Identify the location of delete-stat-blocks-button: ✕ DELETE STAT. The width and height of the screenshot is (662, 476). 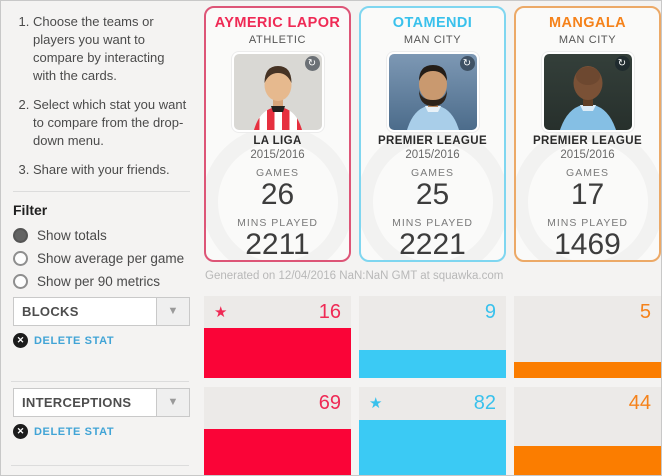
(101, 340).